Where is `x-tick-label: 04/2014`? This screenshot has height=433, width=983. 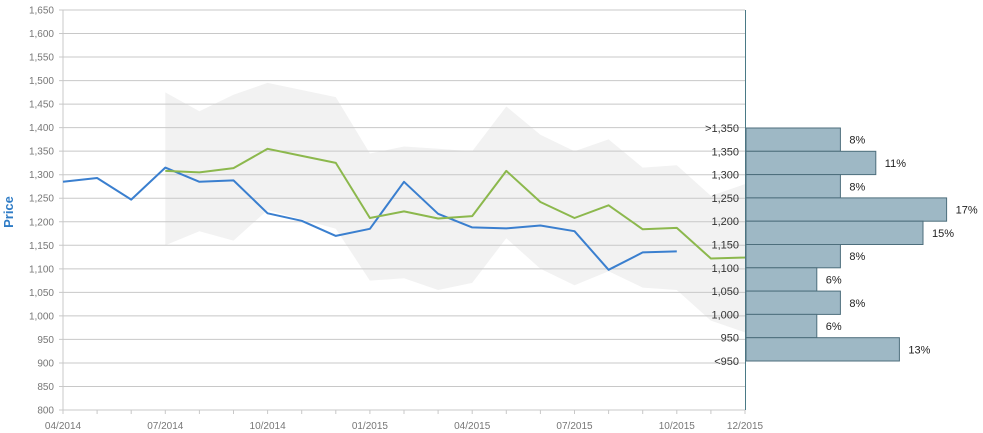
x-tick-label: 04/2014 is located at coordinates (63, 426).